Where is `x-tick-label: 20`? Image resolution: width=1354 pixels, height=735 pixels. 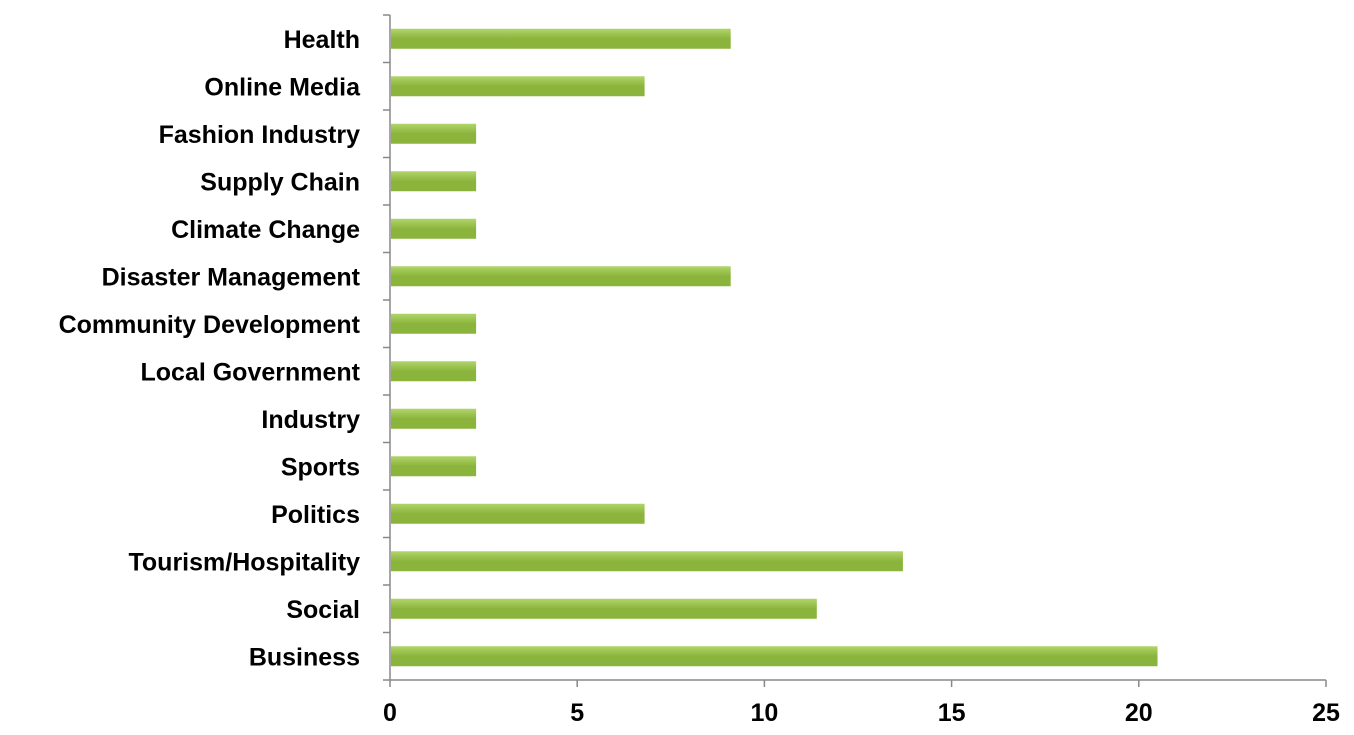 x-tick-label: 20 is located at coordinates (1139, 713).